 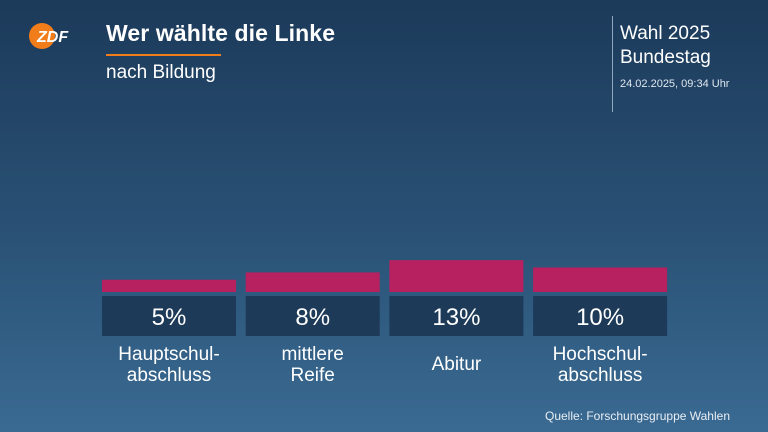 What do you see at coordinates (313, 375) in the screenshot?
I see `category-label-2-line-2: Reife` at bounding box center [313, 375].